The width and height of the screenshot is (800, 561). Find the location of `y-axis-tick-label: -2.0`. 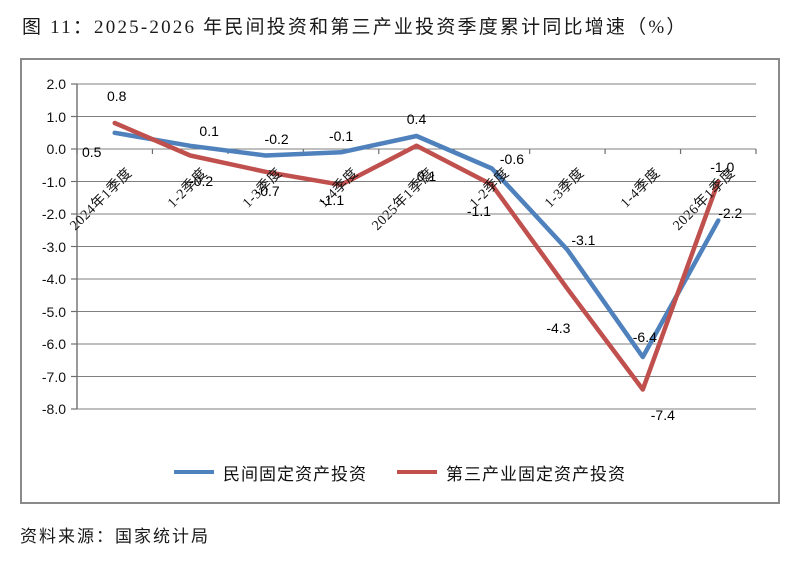

y-axis-tick-label: -2.0 is located at coordinates (53, 214).